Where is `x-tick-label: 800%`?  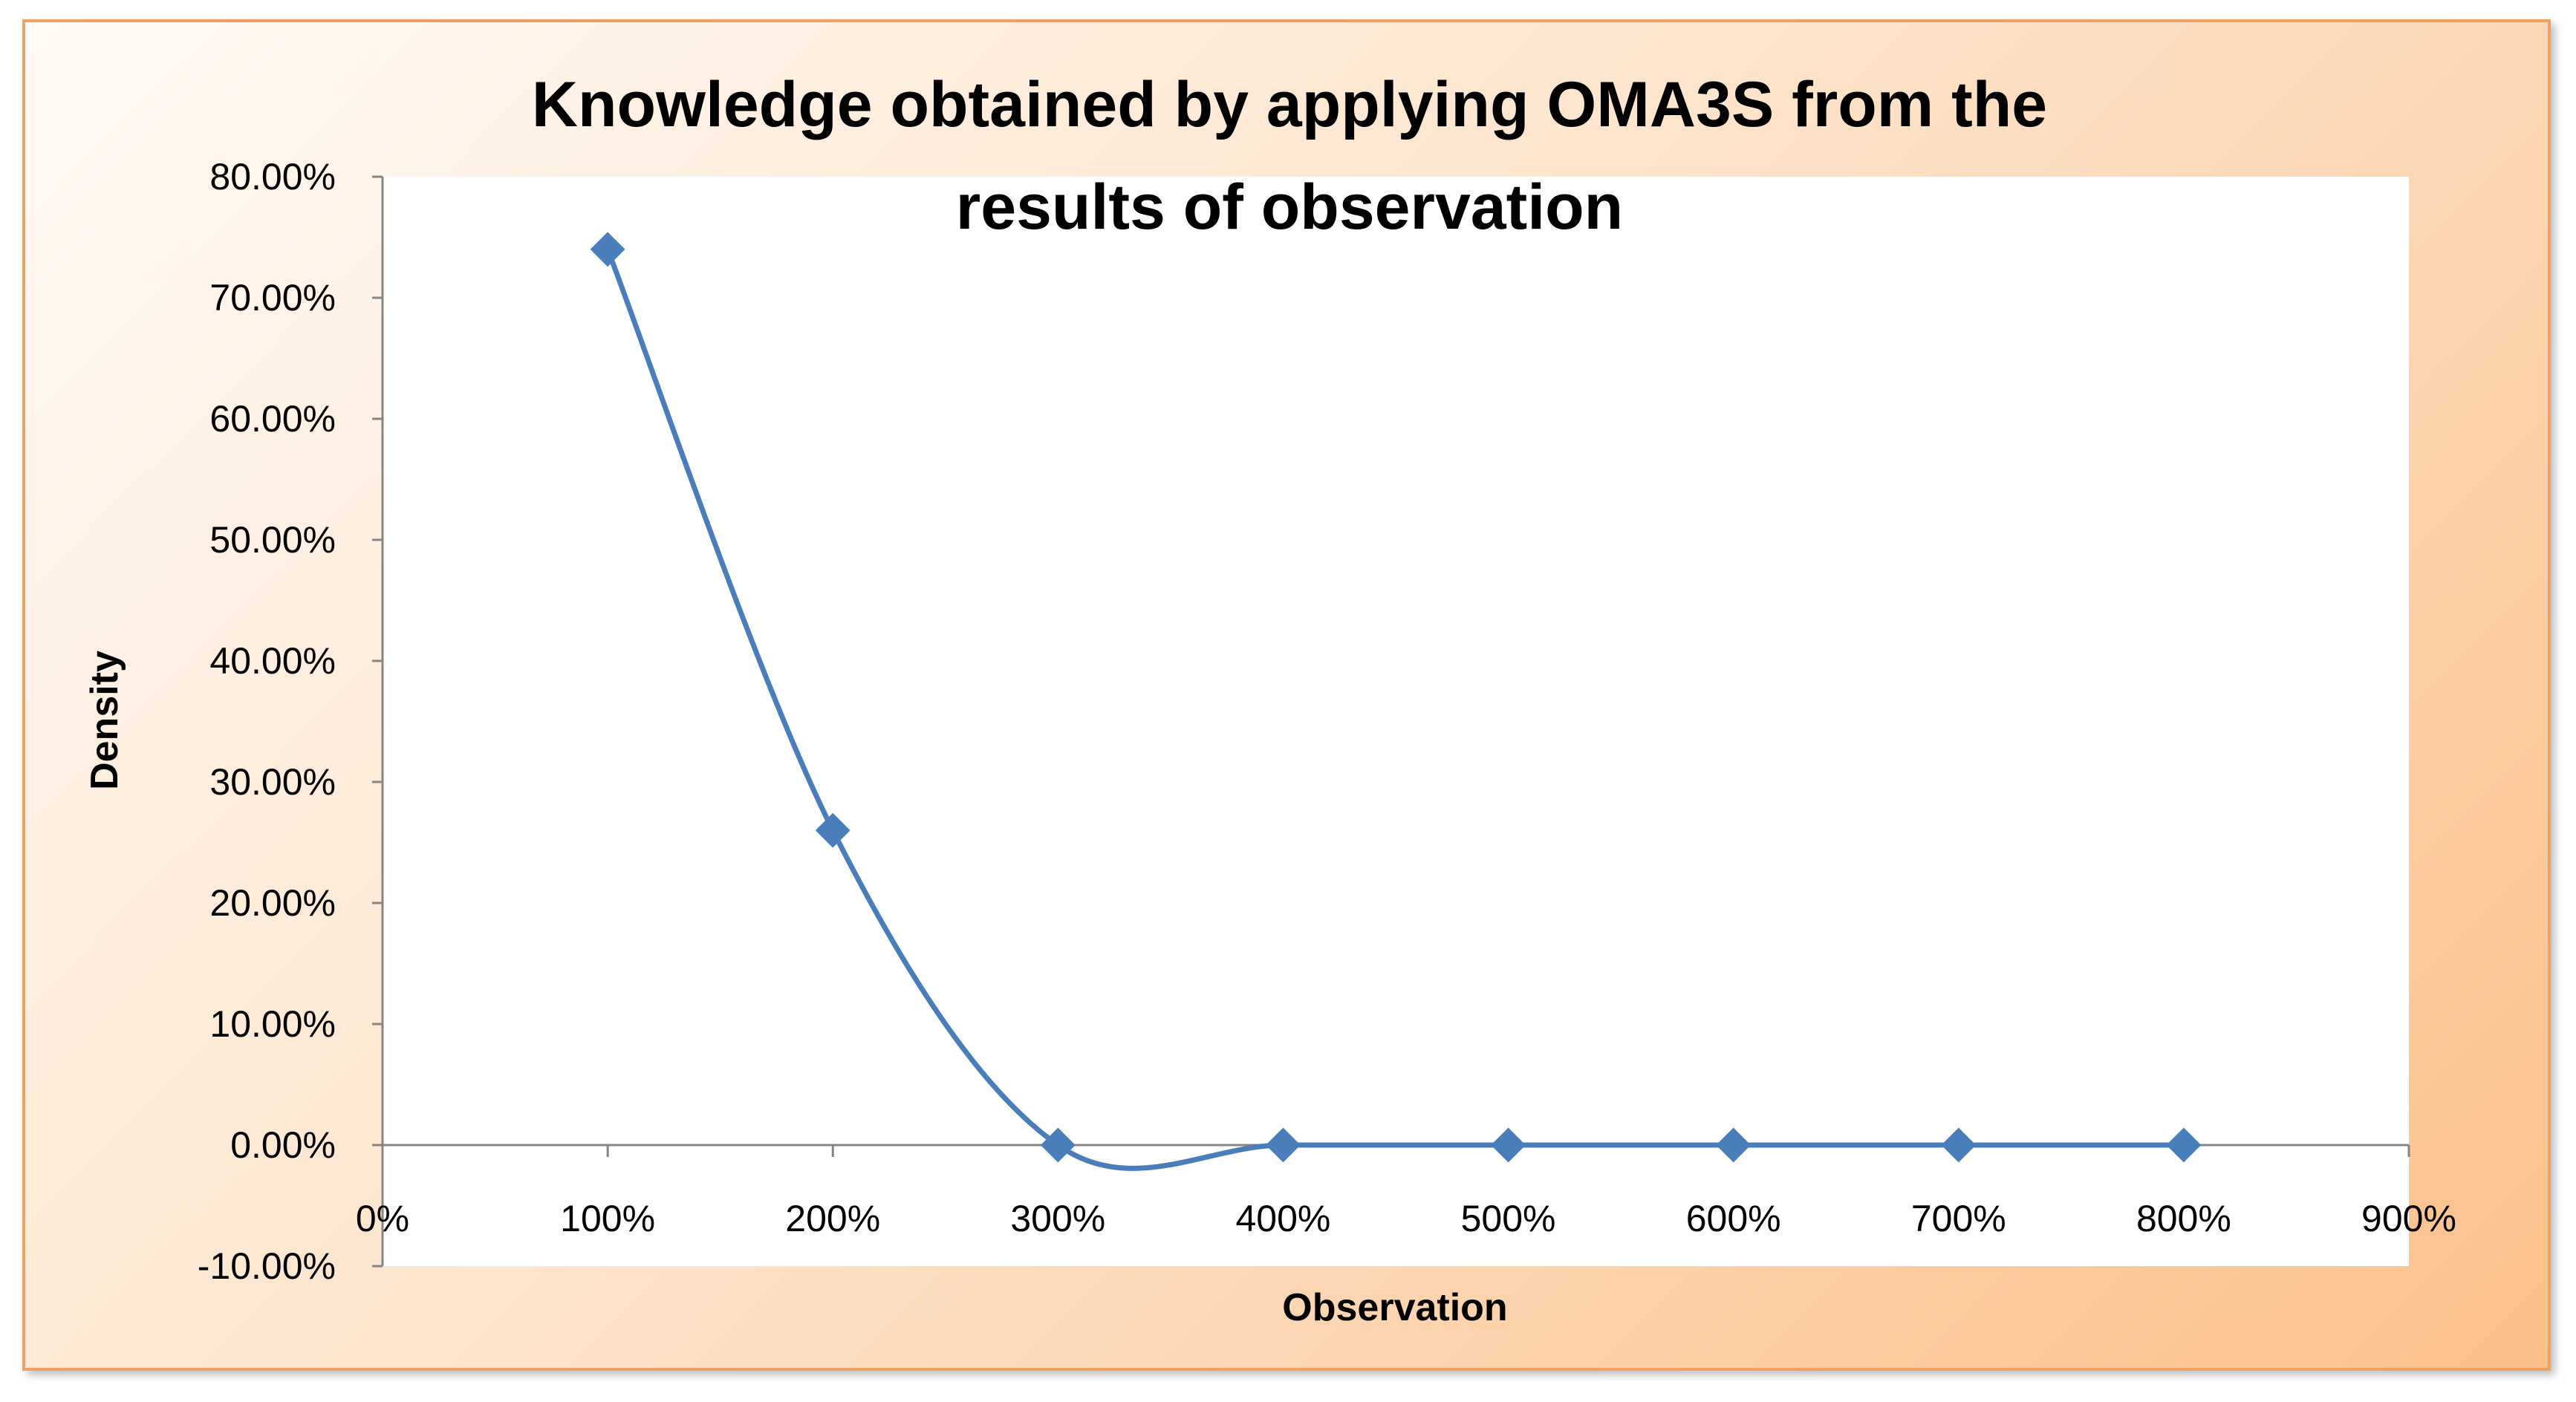
x-tick-label: 800% is located at coordinates (2184, 1218).